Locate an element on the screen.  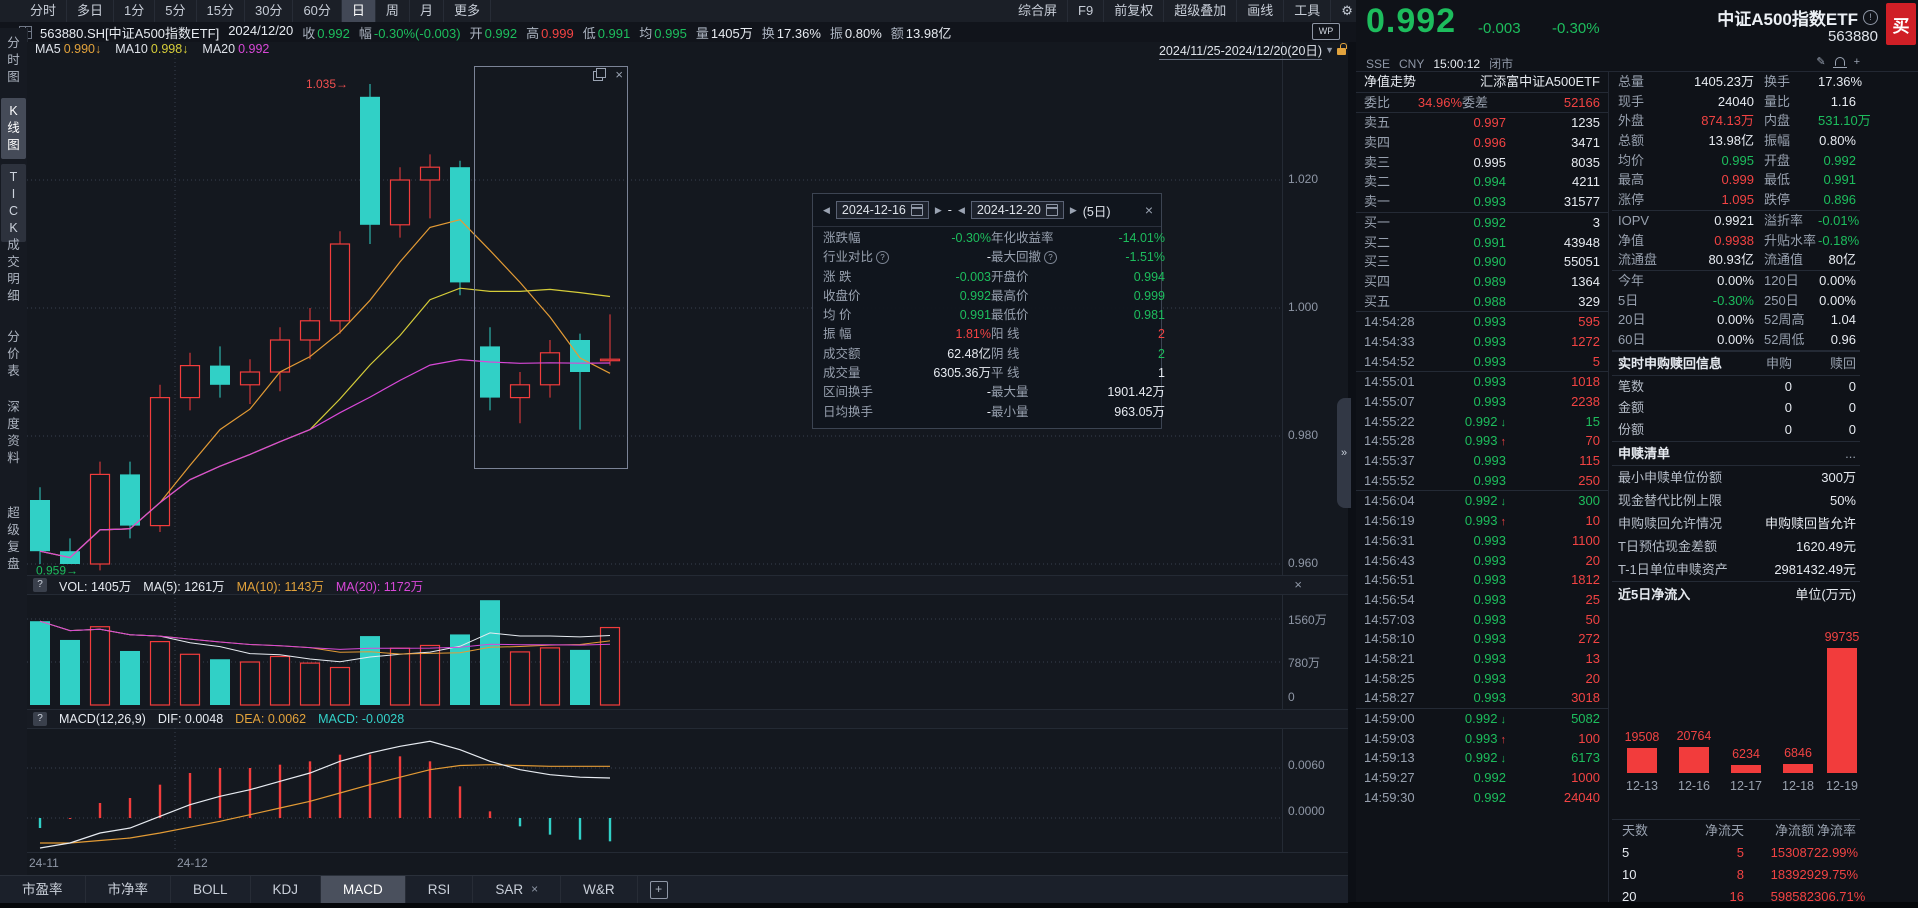
pencil-icon: ✎ is located at coordinates (1821, 62).